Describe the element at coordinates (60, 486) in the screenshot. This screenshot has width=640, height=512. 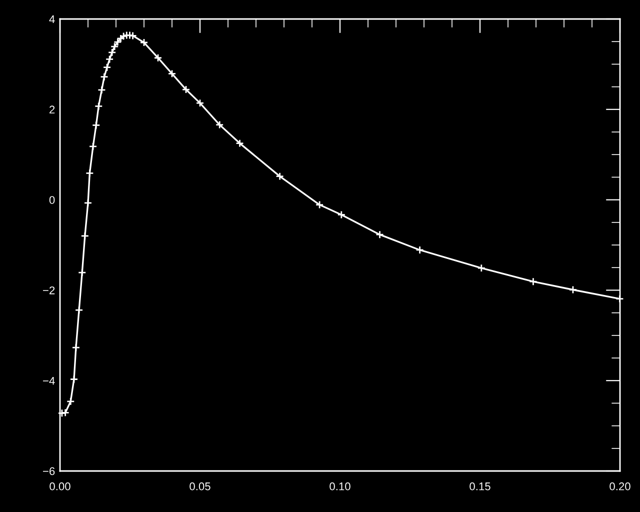
I see `x-tick-label: 0.00` at that location.